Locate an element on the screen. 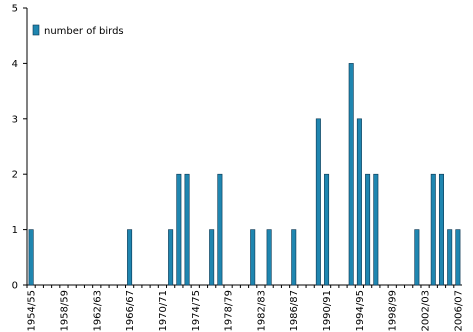  x-tick-label: 1998/99 is located at coordinates (393, 311).